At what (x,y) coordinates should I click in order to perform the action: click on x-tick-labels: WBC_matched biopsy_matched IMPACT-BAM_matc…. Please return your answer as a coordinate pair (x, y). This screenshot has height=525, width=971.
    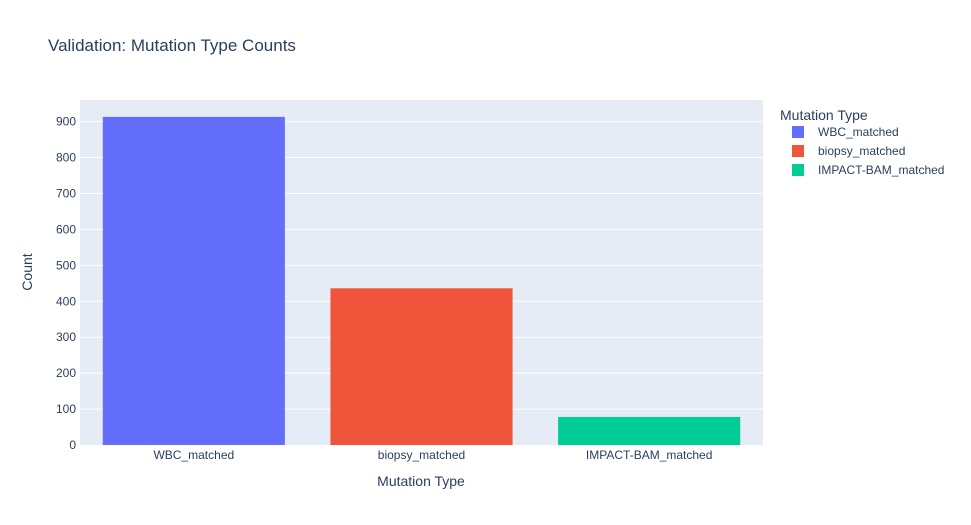
    Looking at the image, I should click on (432, 455).